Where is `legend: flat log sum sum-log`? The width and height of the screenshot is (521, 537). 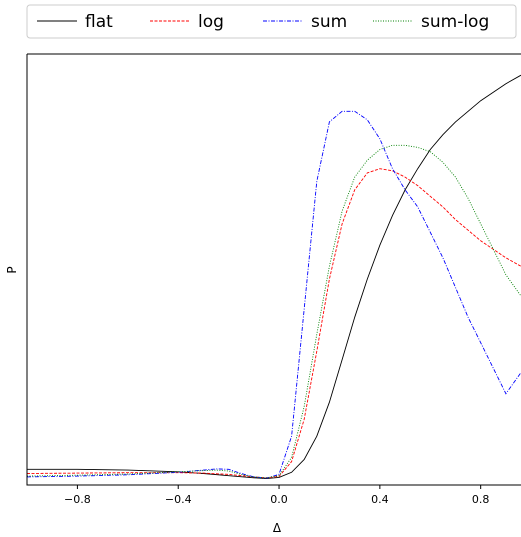 legend: flat log sum sum-log is located at coordinates (271, 21).